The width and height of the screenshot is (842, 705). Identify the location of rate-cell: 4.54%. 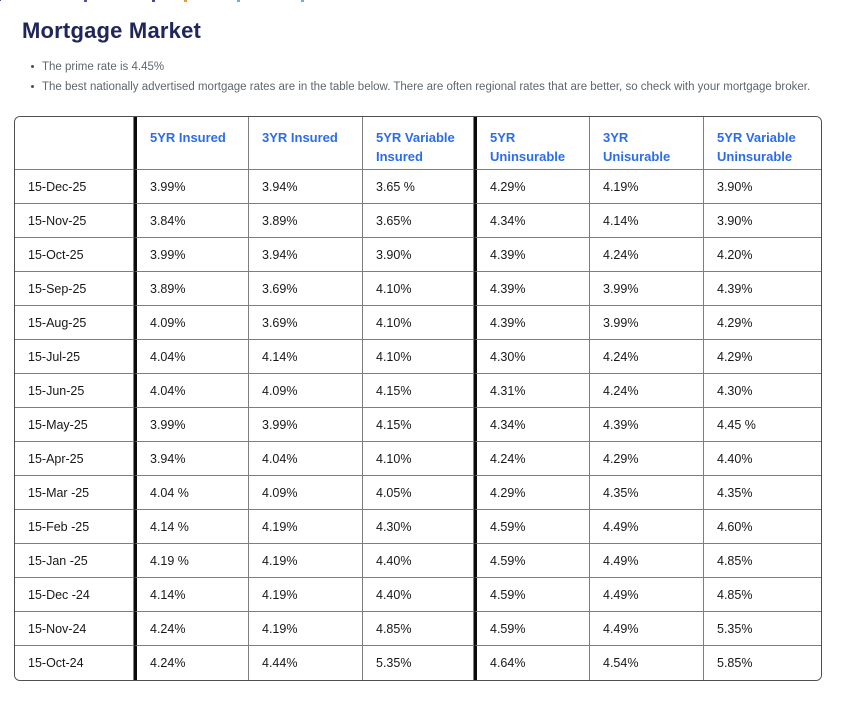
(647, 663).